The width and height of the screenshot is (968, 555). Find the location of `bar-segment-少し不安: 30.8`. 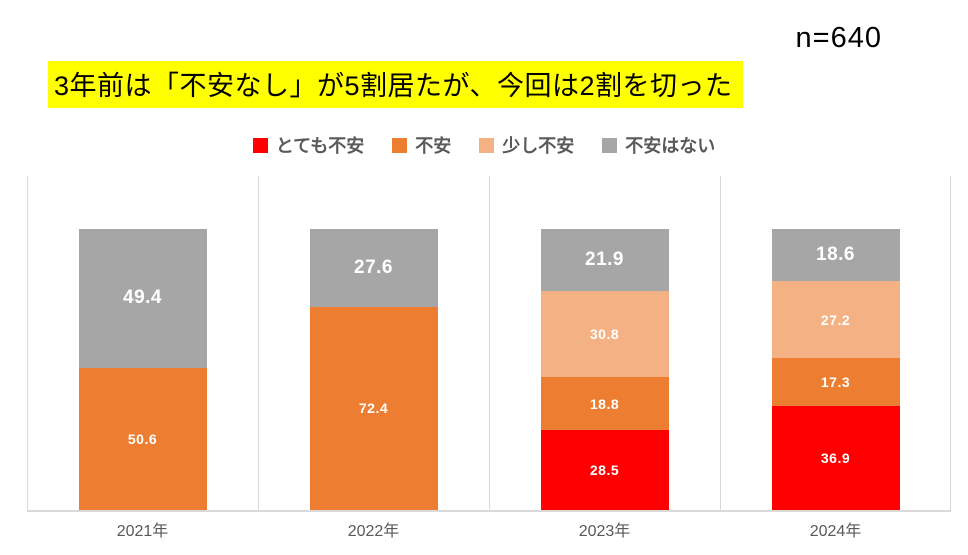

bar-segment-少し不安: 30.8 is located at coordinates (604, 334).